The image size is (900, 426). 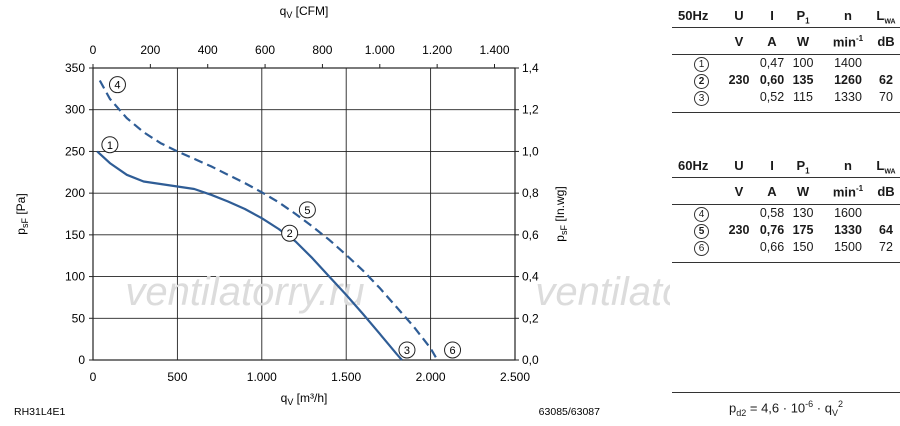 What do you see at coordinates (75, 151) in the screenshot?
I see `y-tick-label: 250` at bounding box center [75, 151].